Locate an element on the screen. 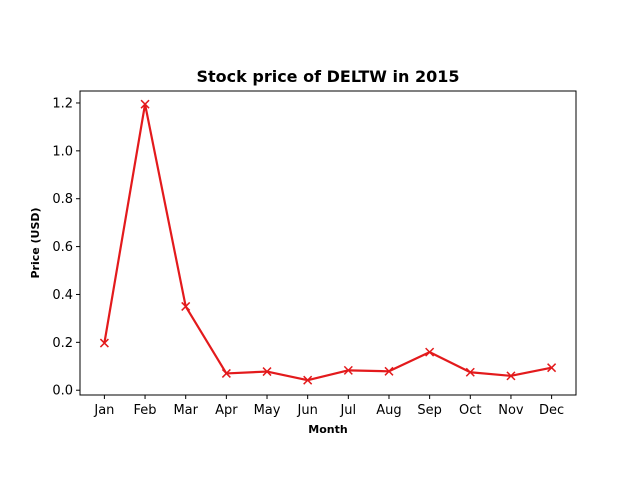 Image resolution: width=640 pixels, height=480 pixels. y-tick-label: 0.8 is located at coordinates (62, 199).